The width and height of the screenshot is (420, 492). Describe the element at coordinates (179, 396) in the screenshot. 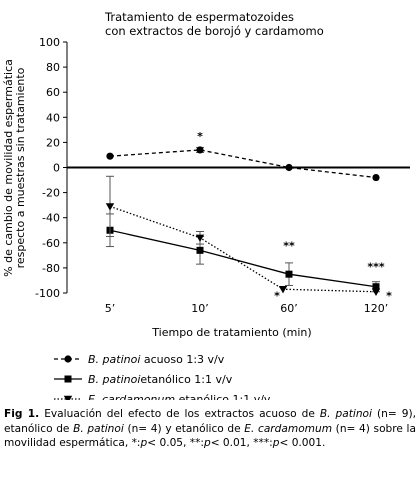

I see `legend-label: E. cardamonum etanólico 1:1 v/v` at that location.